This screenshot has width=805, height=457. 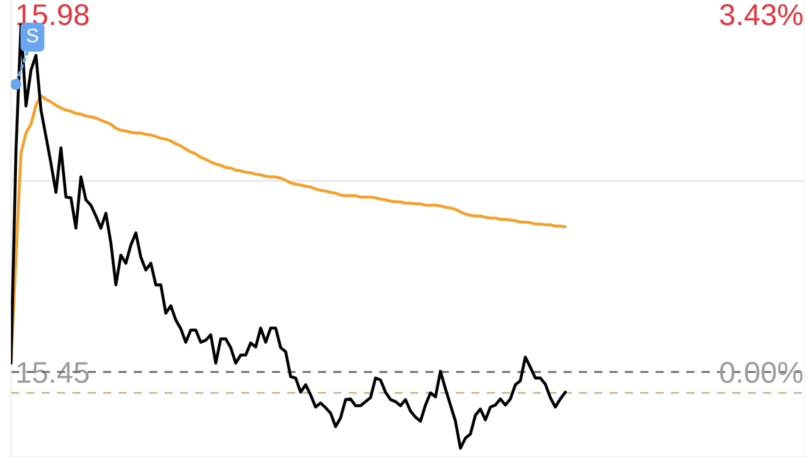 What do you see at coordinates (32, 35) in the screenshot?
I see `annotation: S` at bounding box center [32, 35].